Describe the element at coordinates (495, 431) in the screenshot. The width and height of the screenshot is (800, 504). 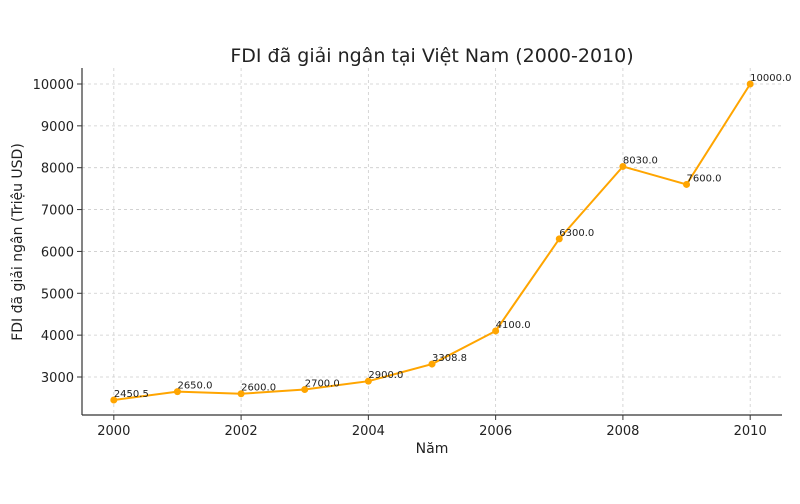
I see `x-tick-label: 2006` at that location.